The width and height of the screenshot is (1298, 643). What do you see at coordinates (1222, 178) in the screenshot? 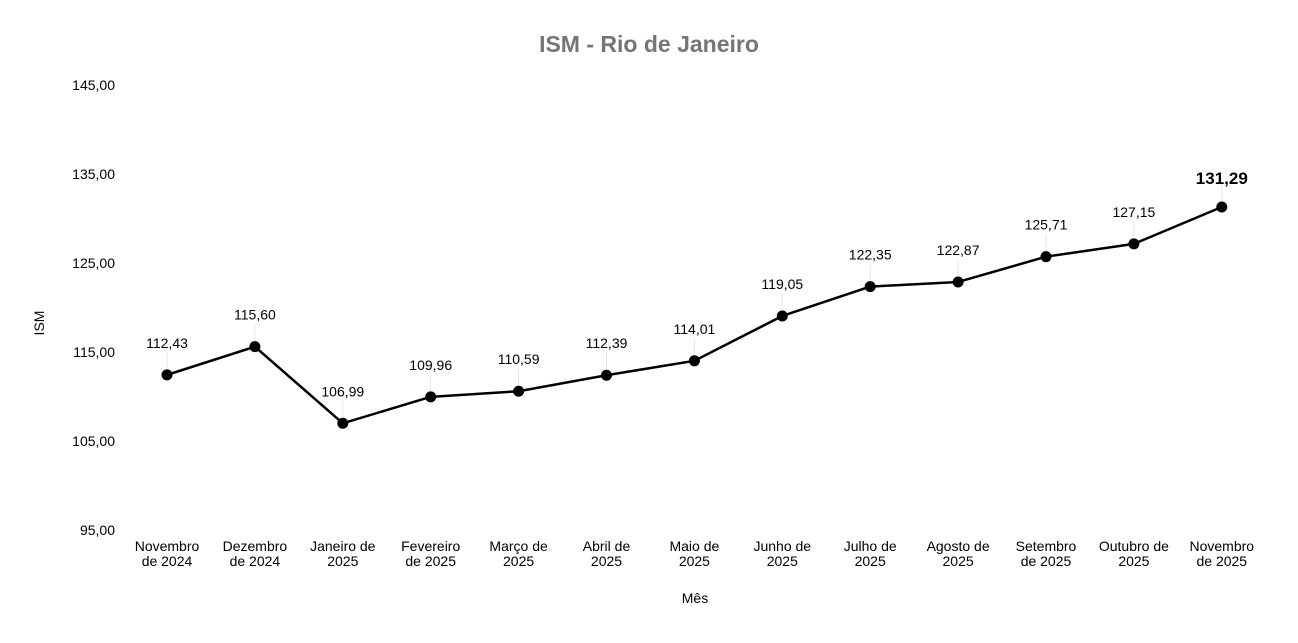
I see `data-label: 131,29` at bounding box center [1222, 178].